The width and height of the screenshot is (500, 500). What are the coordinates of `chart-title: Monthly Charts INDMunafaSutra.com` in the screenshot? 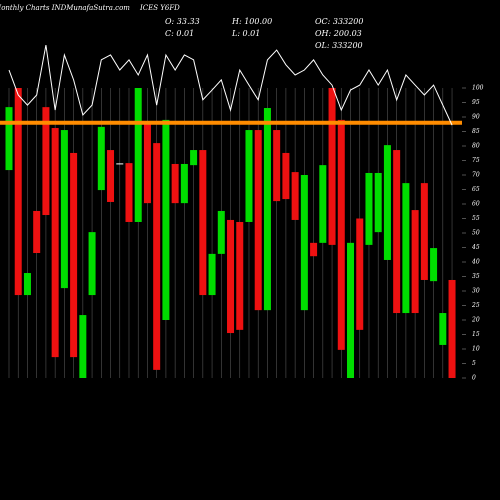 It's located at (65, 8).